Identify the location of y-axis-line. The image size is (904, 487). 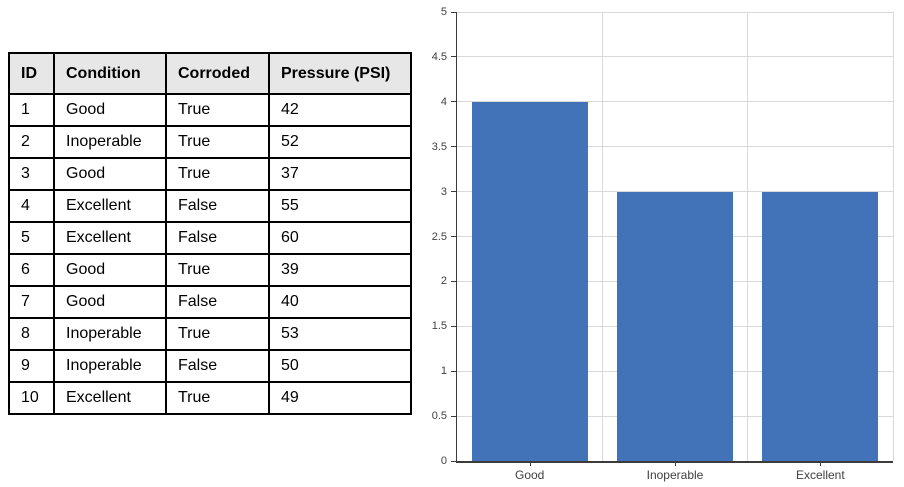
(456, 237).